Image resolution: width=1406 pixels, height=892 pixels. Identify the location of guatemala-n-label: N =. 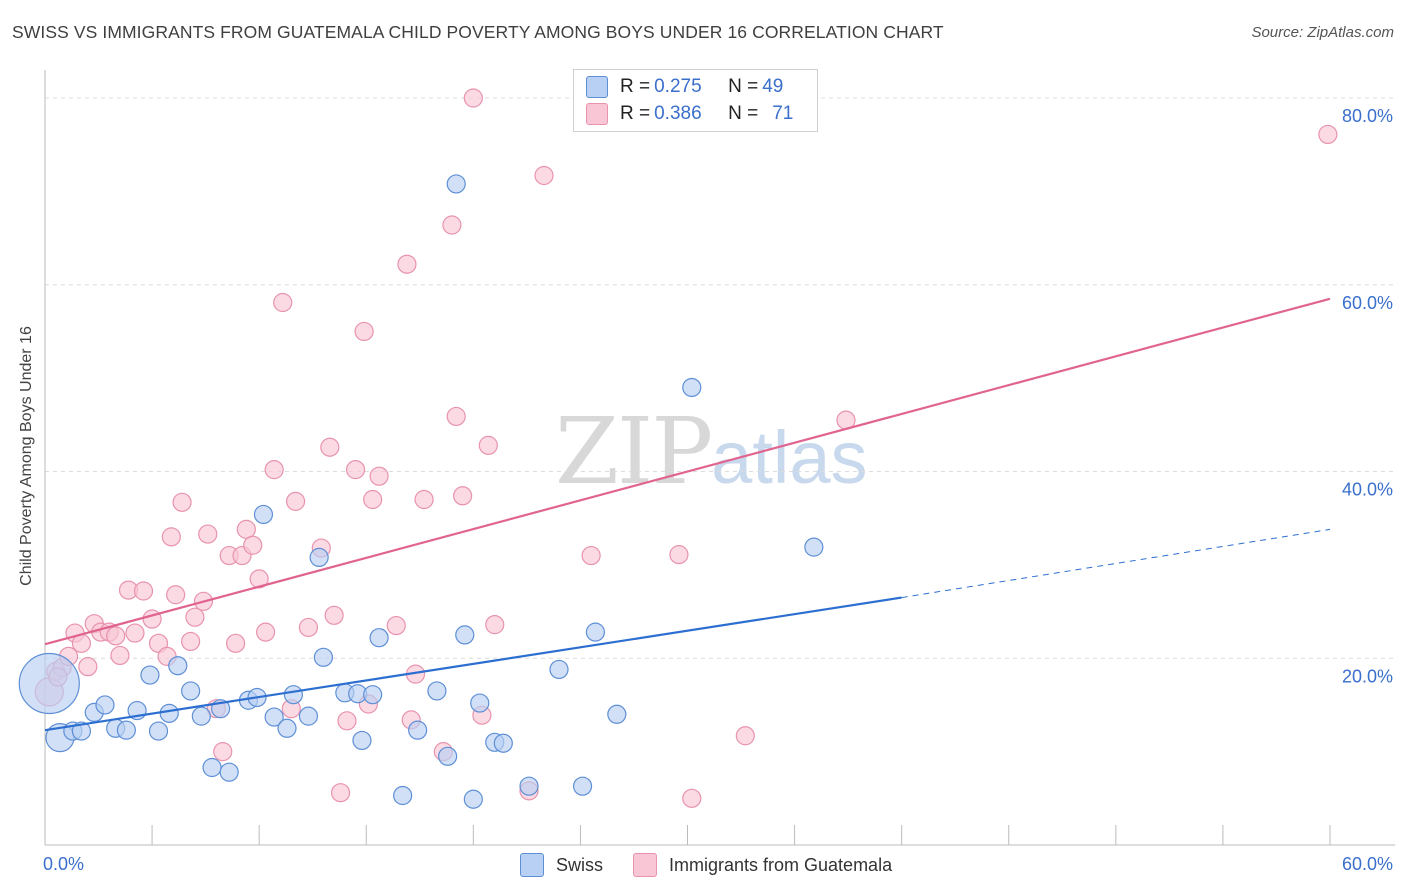
(743, 113).